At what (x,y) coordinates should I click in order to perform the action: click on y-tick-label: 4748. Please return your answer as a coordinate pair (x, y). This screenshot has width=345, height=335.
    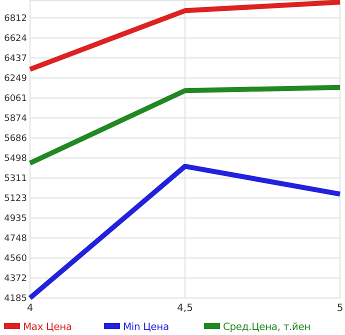
    Looking at the image, I should click on (16, 239).